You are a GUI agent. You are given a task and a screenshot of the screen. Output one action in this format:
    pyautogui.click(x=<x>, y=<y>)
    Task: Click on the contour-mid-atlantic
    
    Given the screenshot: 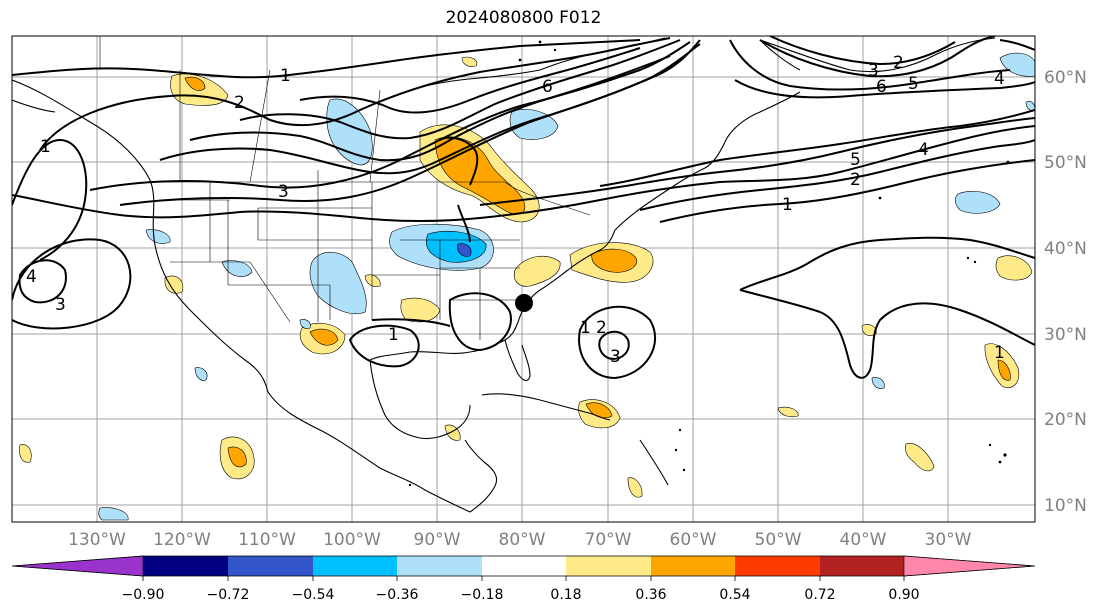 What is the action you would take?
    pyautogui.click(x=887, y=263)
    